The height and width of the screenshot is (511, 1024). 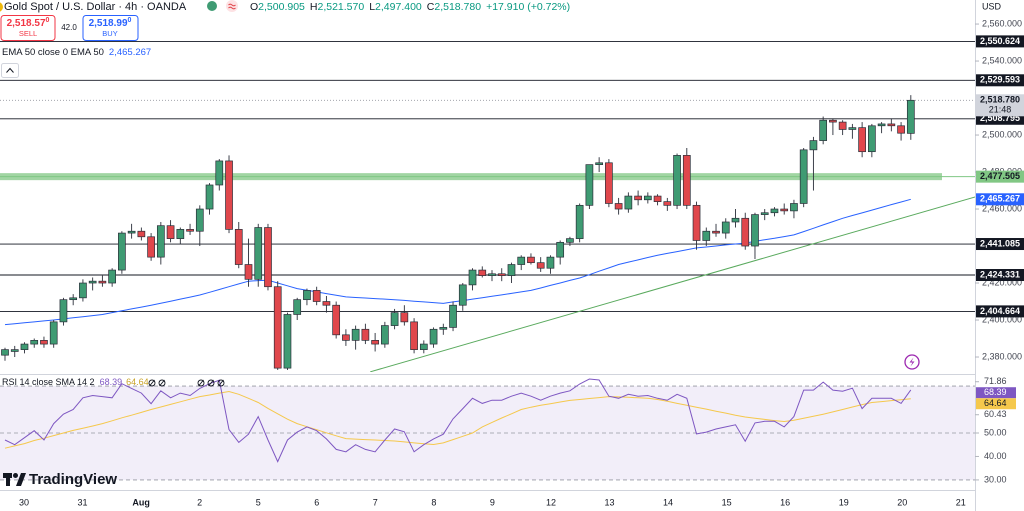 I want to click on level-badge: 2,477.505, so click(x=1000, y=176).